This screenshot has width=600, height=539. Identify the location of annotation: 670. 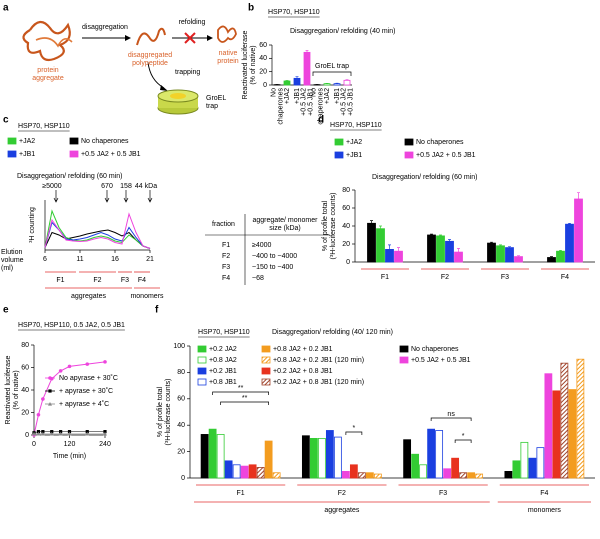
(107, 186).